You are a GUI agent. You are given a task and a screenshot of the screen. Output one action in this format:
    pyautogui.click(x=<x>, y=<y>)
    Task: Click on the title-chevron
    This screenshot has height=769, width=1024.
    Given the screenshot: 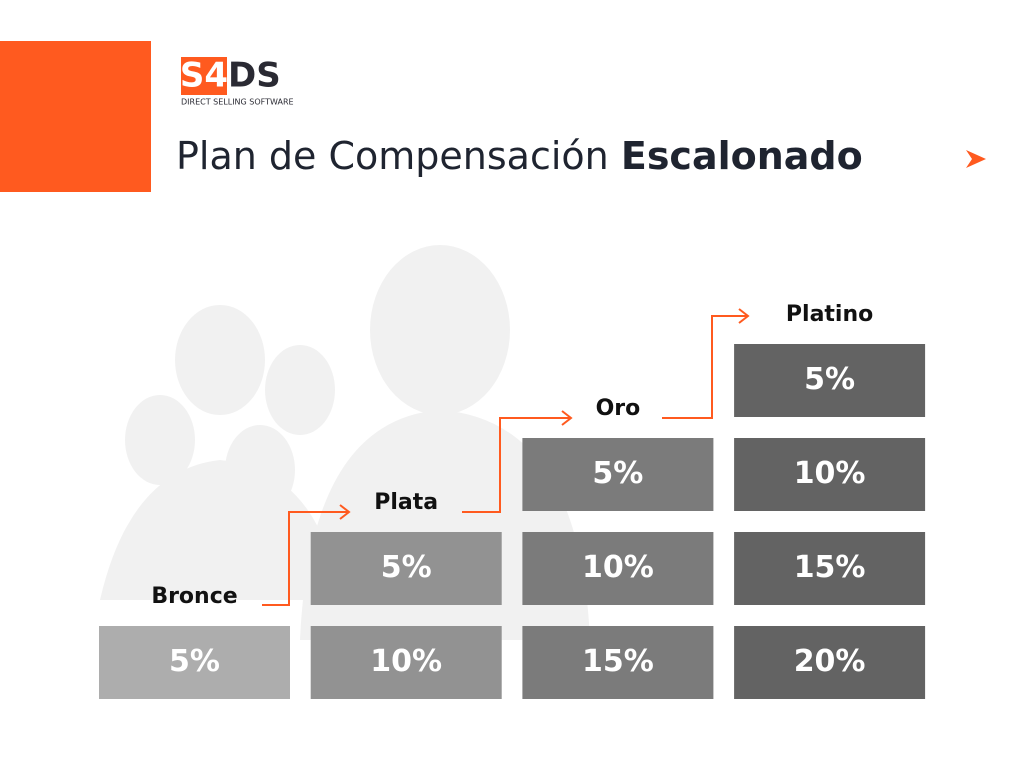 What is the action you would take?
    pyautogui.click(x=976, y=159)
    